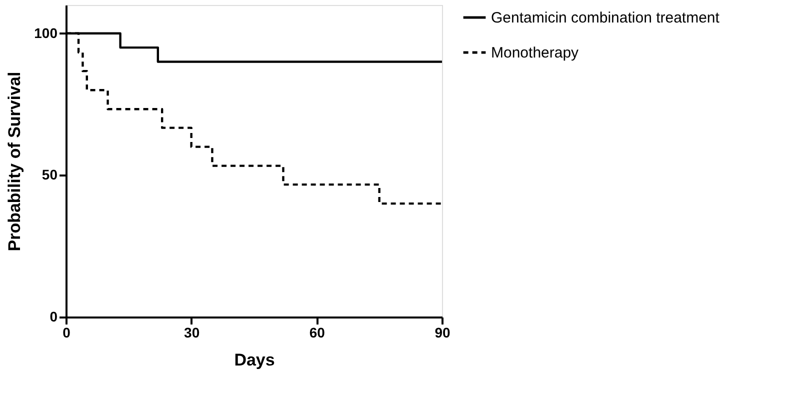  What do you see at coordinates (605, 18) in the screenshot?
I see `legend-label: Gentamicin combination treatment` at bounding box center [605, 18].